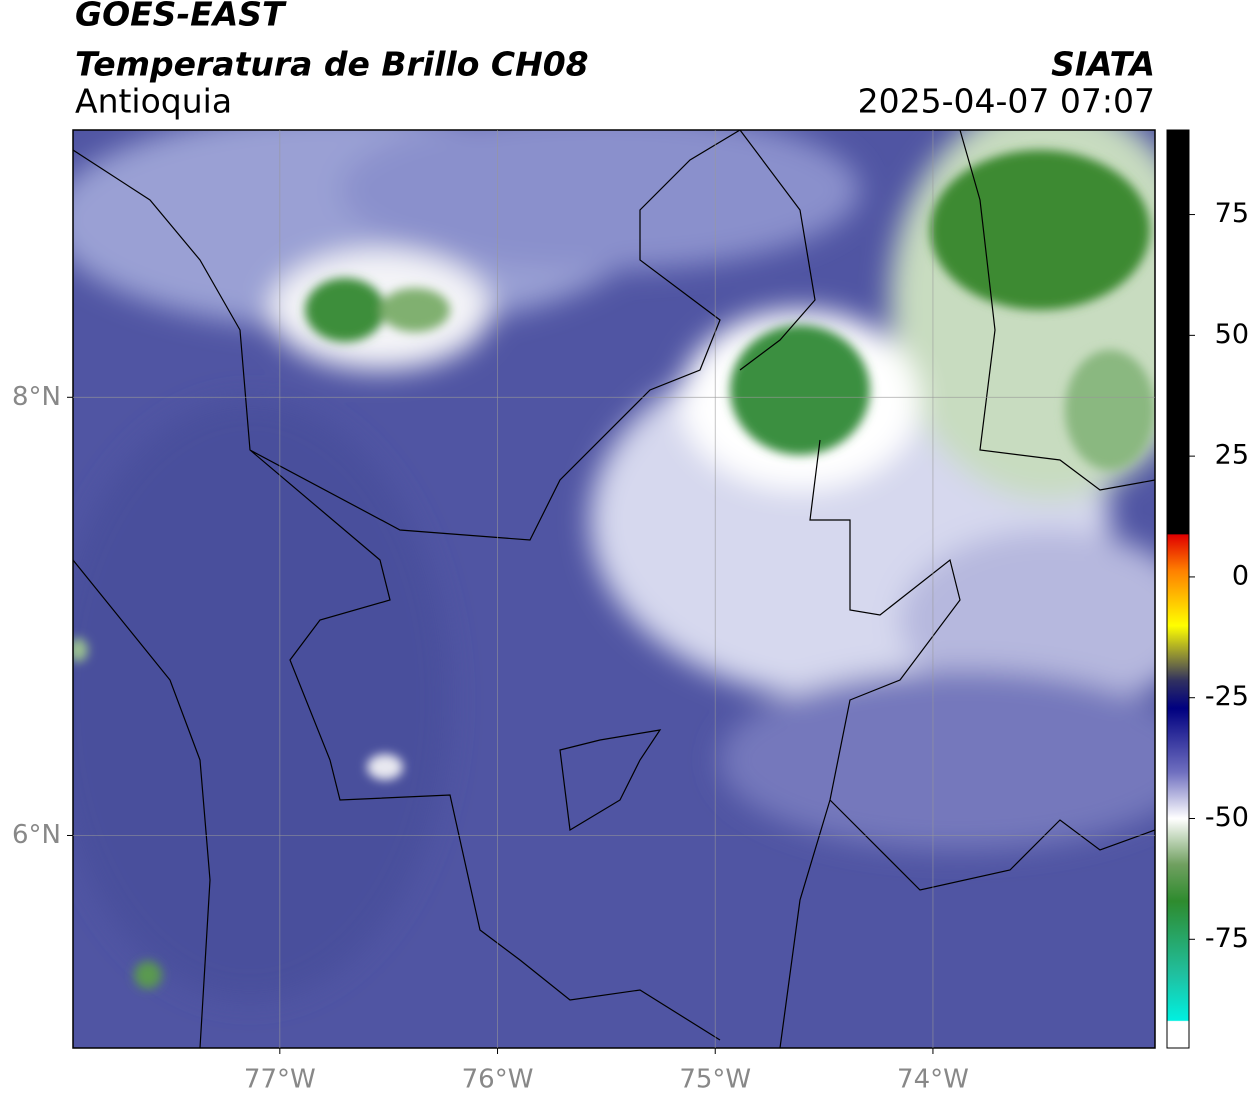 This screenshot has height=1099, width=1252. What do you see at coordinates (153, 101) in the screenshot?
I see `region: Antioquia` at bounding box center [153, 101].